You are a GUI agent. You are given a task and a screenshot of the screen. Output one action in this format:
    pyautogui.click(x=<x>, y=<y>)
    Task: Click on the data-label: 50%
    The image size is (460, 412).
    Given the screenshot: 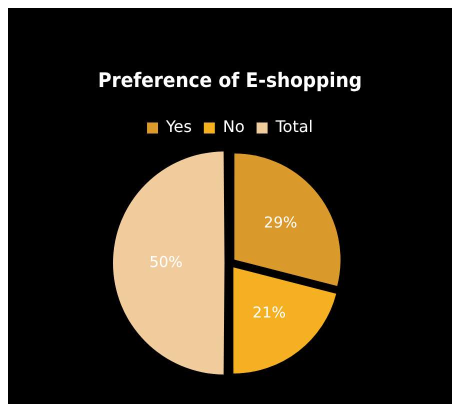 What is the action you would take?
    pyautogui.click(x=166, y=261)
    